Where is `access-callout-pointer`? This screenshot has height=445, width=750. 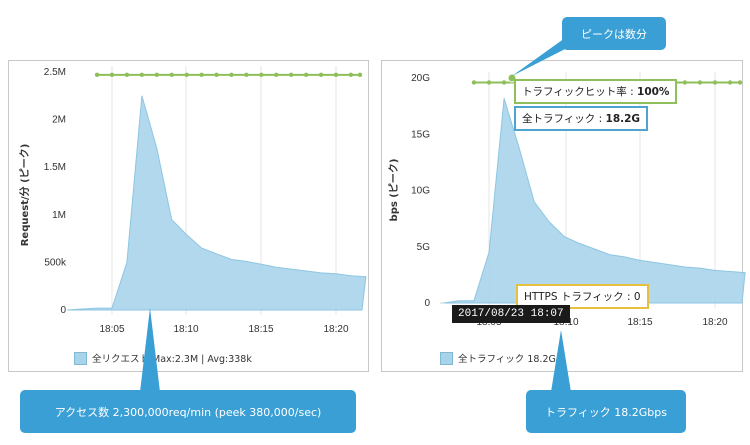 access-callout-pointer is located at coordinates (150, 350).